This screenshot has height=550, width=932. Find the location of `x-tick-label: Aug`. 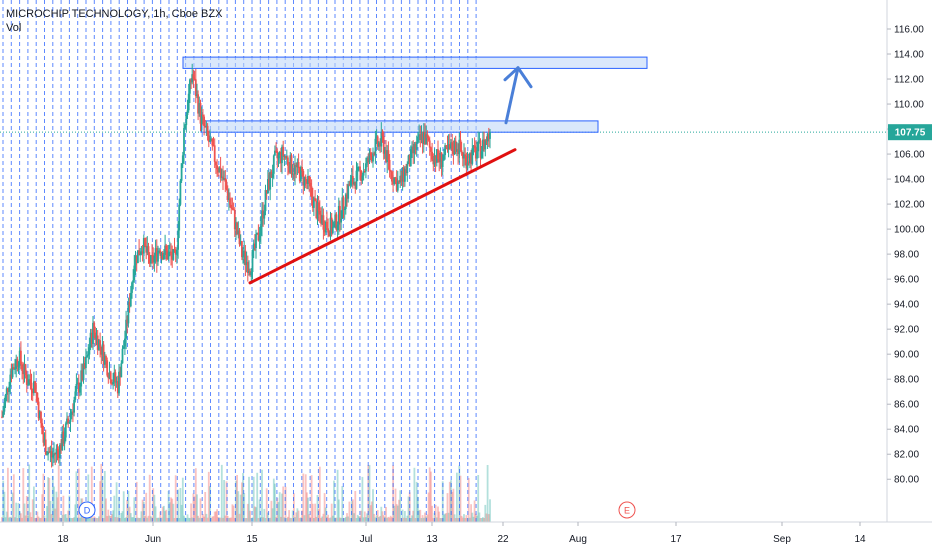

x-tick-label: Aug is located at coordinates (578, 539).